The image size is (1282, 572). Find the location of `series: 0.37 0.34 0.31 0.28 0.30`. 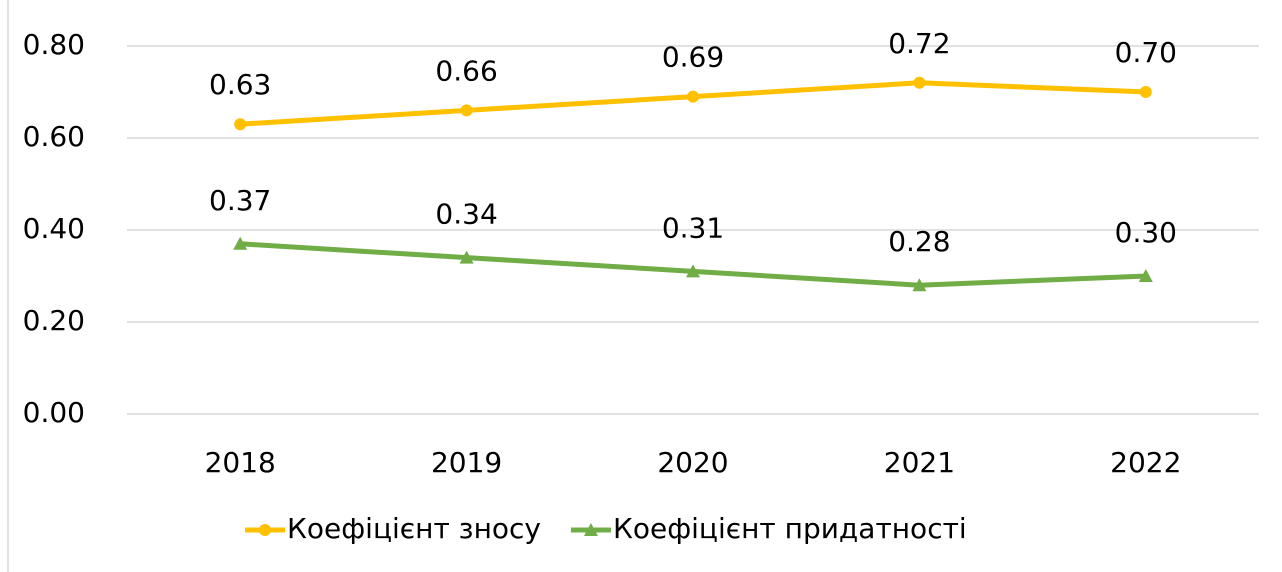

series: 0.37 0.34 0.31 0.28 0.30 is located at coordinates (693, 238).